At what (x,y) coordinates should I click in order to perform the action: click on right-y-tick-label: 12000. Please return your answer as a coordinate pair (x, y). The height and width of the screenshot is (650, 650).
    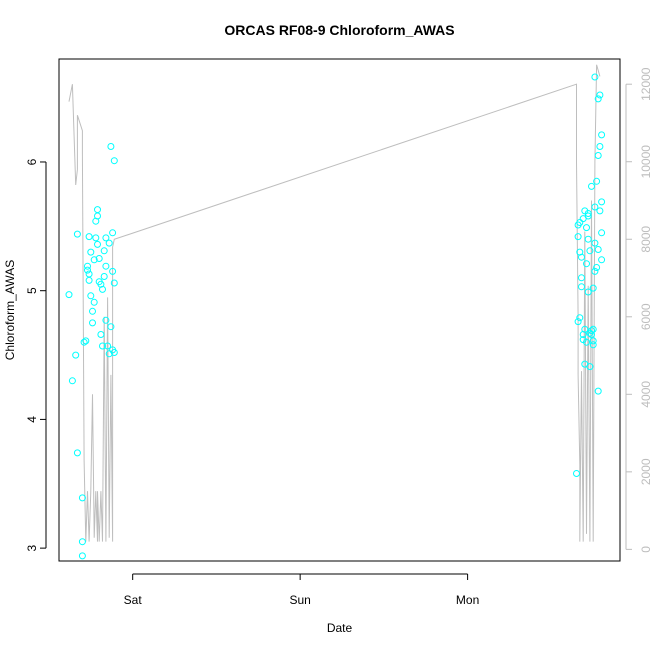
    Looking at the image, I should click on (644, 84).